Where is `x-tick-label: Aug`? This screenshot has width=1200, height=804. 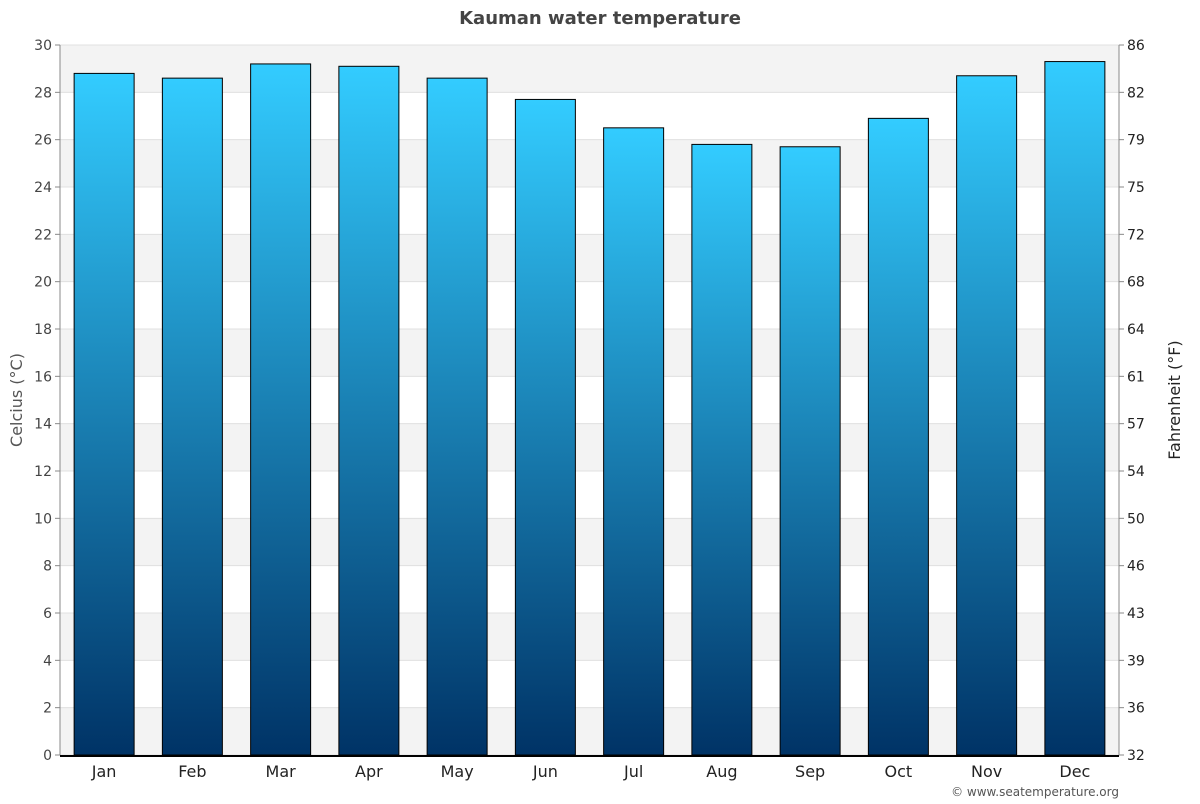 x-tick-label: Aug is located at coordinates (721, 771).